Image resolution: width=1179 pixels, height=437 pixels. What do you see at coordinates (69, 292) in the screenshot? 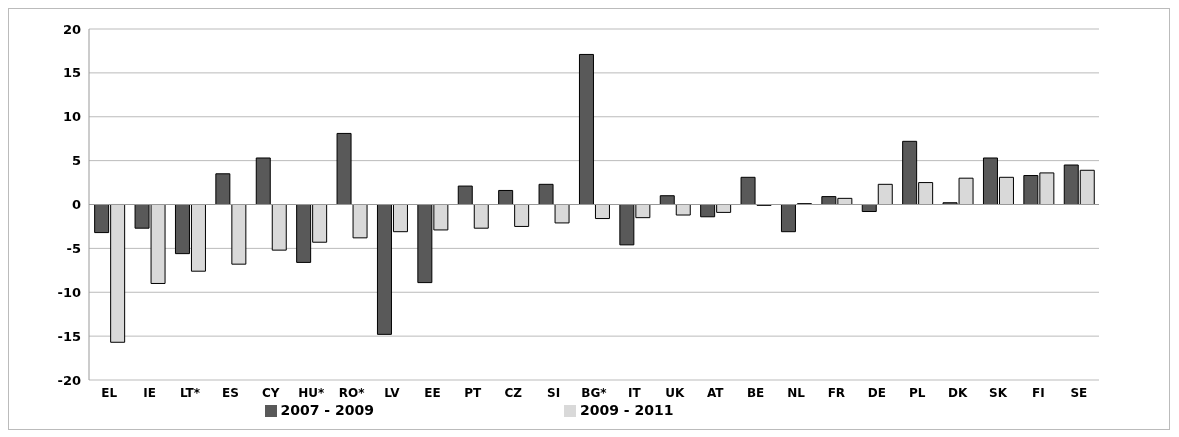
I see `y-tick-label: -10` at bounding box center [69, 292].